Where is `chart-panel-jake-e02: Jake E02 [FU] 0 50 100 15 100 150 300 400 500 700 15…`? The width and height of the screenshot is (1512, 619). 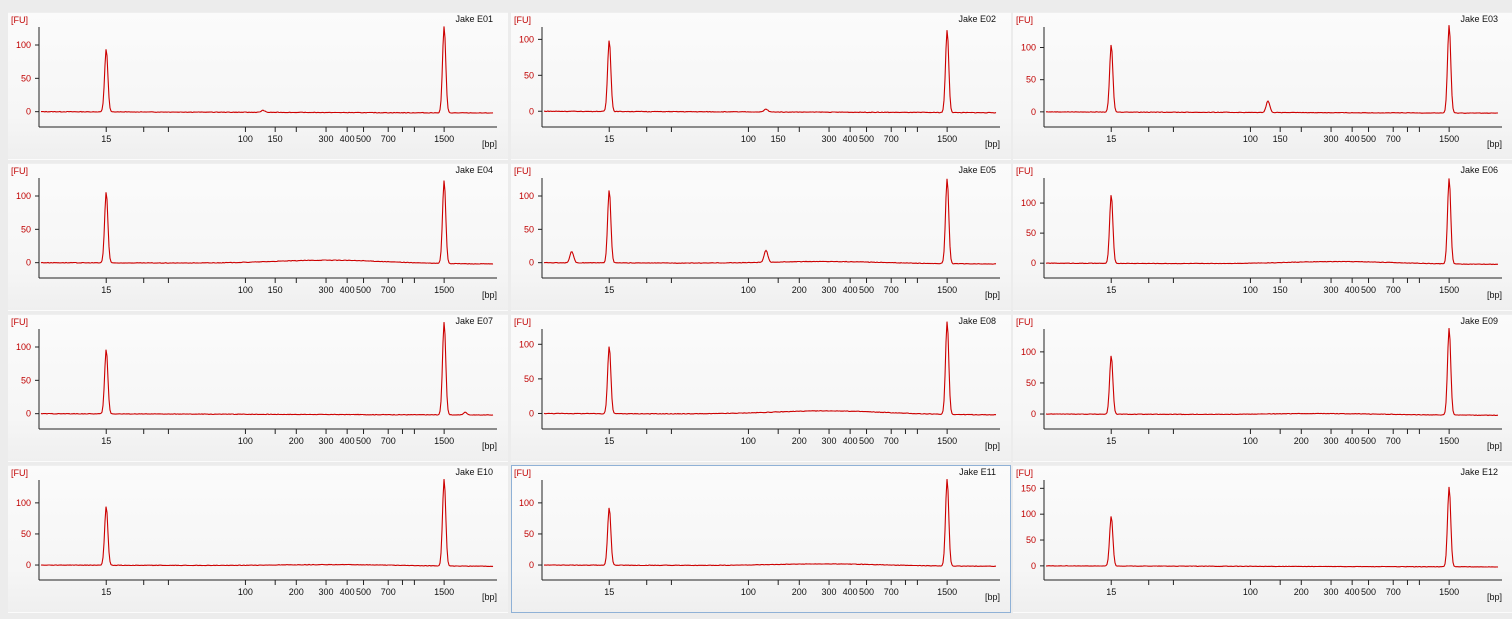 chart-panel-jake-e02: Jake E02 [FU] 0 50 100 15 100 150 300 400 500 700 15… is located at coordinates (761, 86).